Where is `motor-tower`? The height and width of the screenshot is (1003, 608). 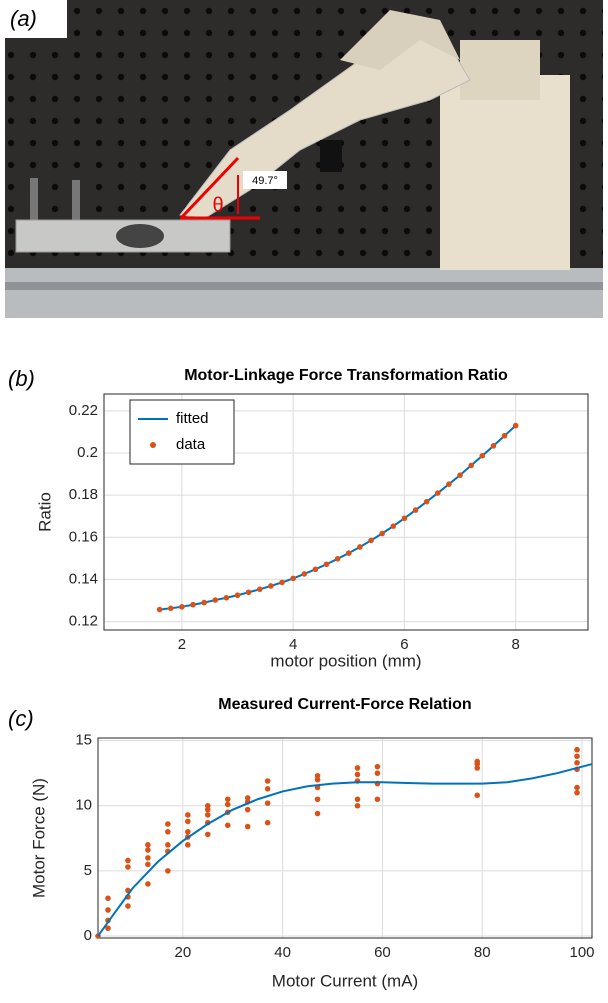
motor-tower is located at coordinates (505, 172).